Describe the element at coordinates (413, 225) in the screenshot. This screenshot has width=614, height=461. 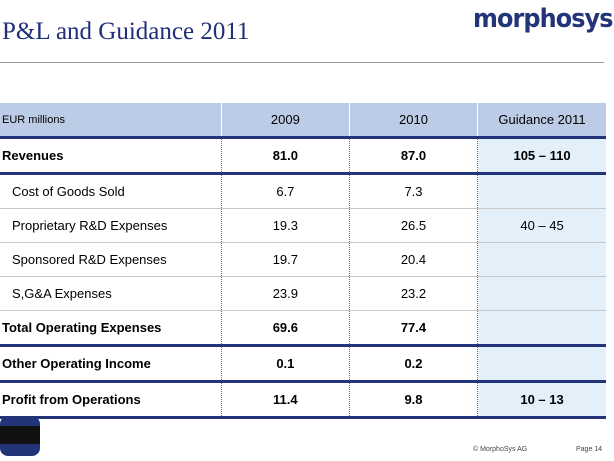
I see `value-2010: 26.5` at that location.